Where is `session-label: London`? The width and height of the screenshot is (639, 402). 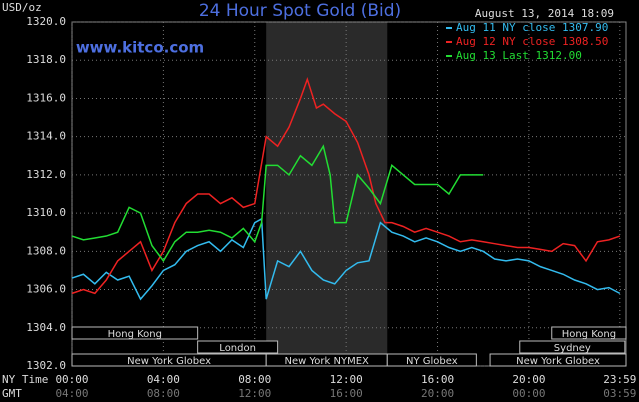 session-label: London is located at coordinates (237, 348).